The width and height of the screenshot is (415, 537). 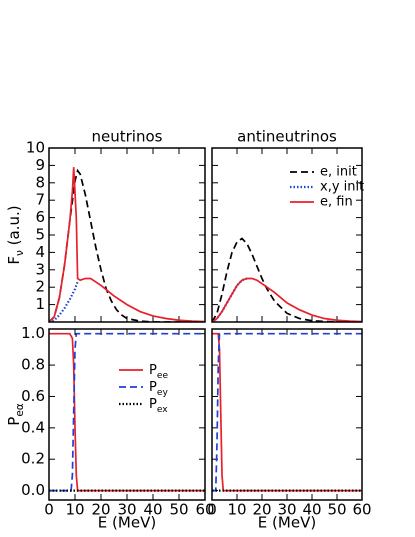 I want to click on y-tick-label: 1.0, so click(x=33, y=333).